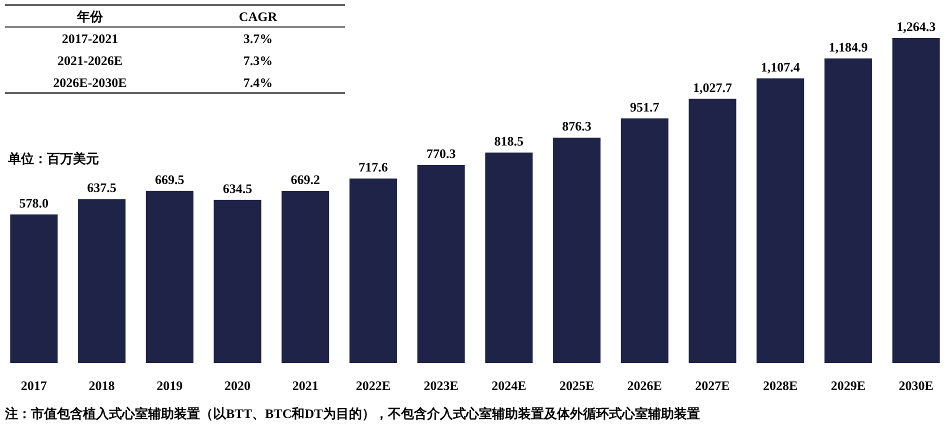 Image resolution: width=950 pixels, height=430 pixels. Describe the element at coordinates (34, 385) in the screenshot. I see `x-tick-label: 2017` at that location.